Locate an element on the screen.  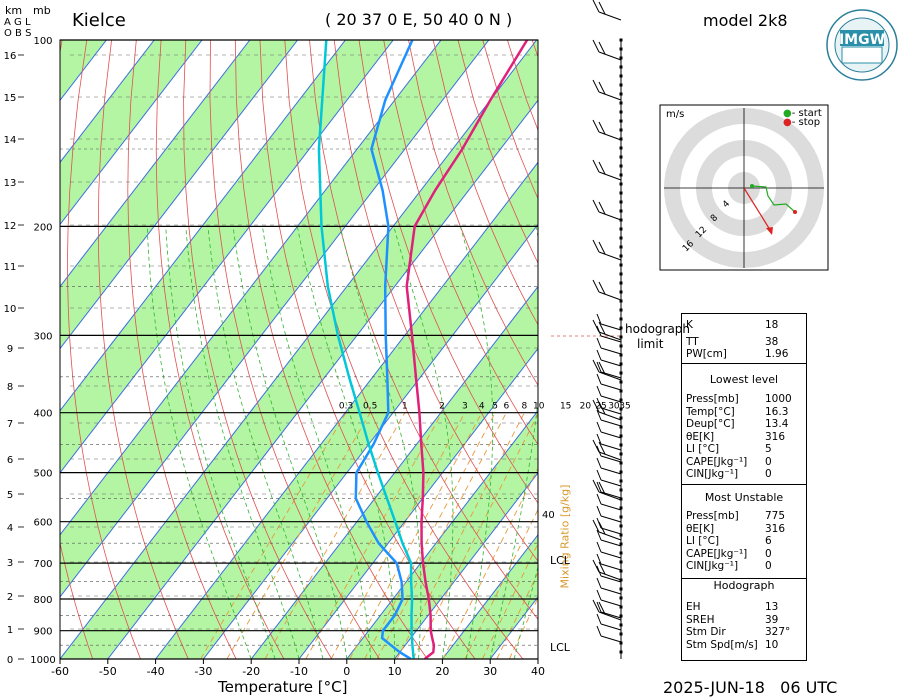
km-tick-label: 3 is located at coordinates (10, 563).